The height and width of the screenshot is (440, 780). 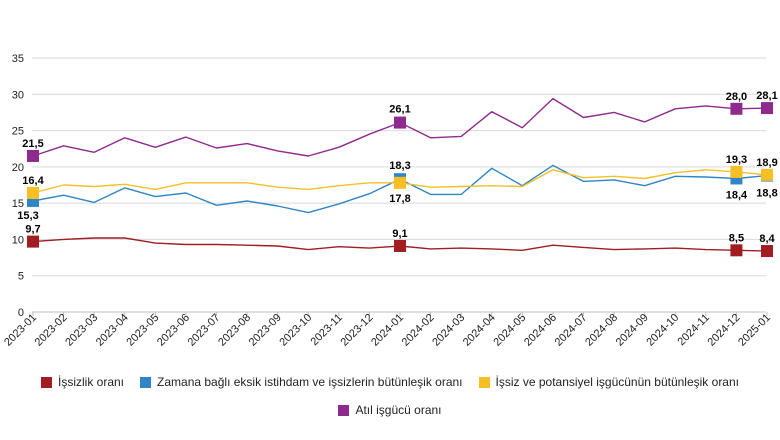 What do you see at coordinates (766, 163) in the screenshot?
I see `data-label: 18,9` at bounding box center [766, 163].